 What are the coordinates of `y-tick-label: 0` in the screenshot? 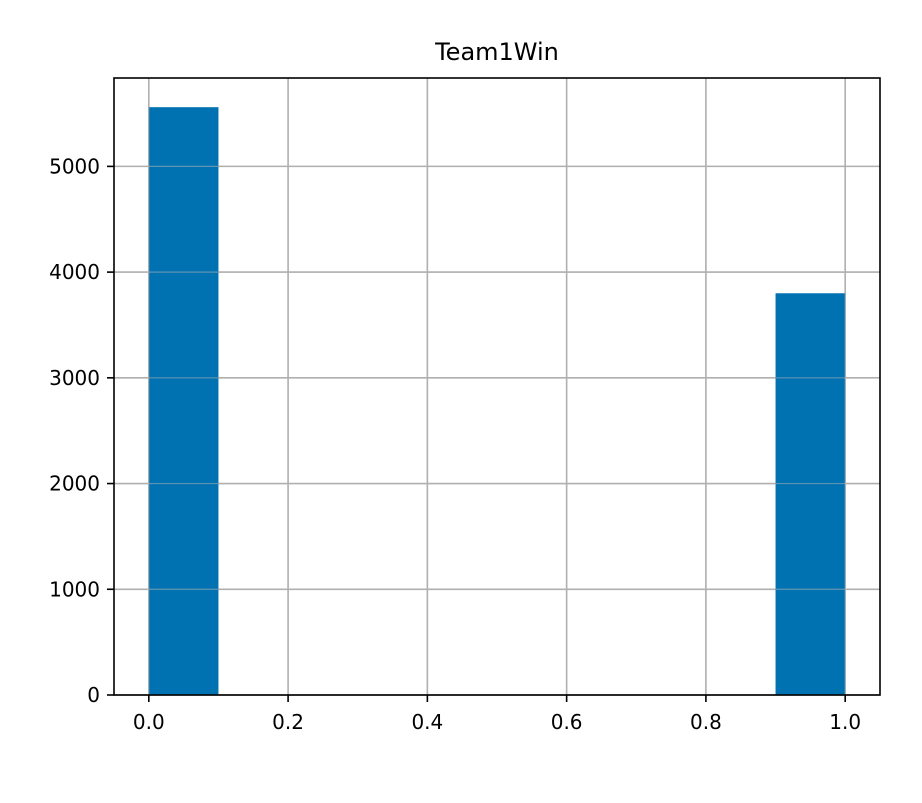 It's located at (93, 695).